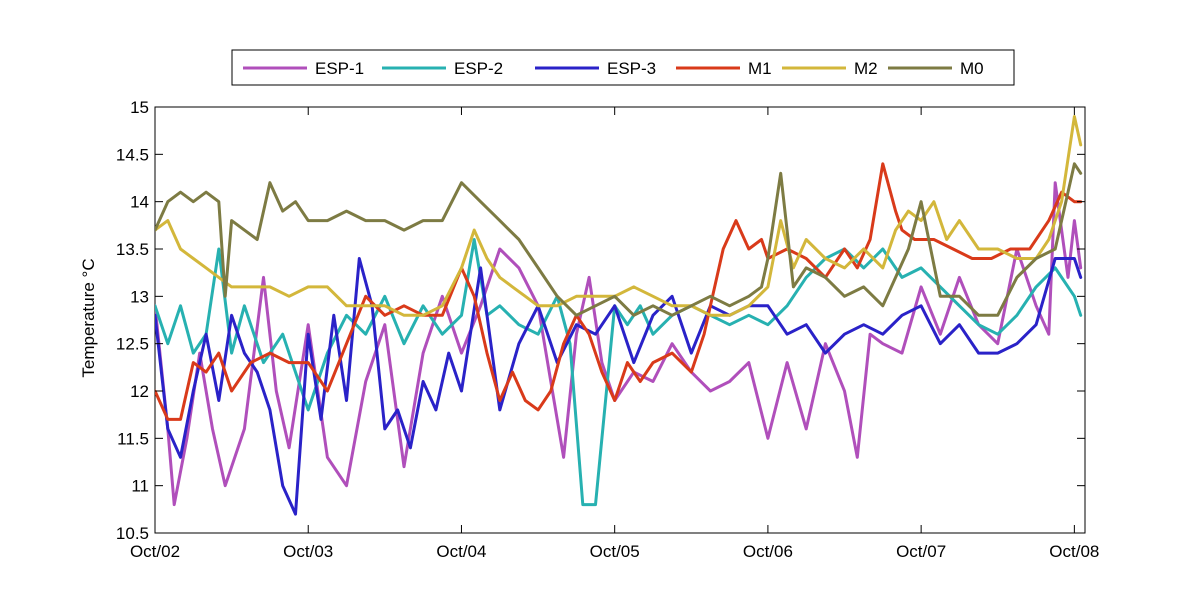 The height and width of the screenshot is (600, 1200). I want to click on legend-label-m0: M0, so click(972, 68).